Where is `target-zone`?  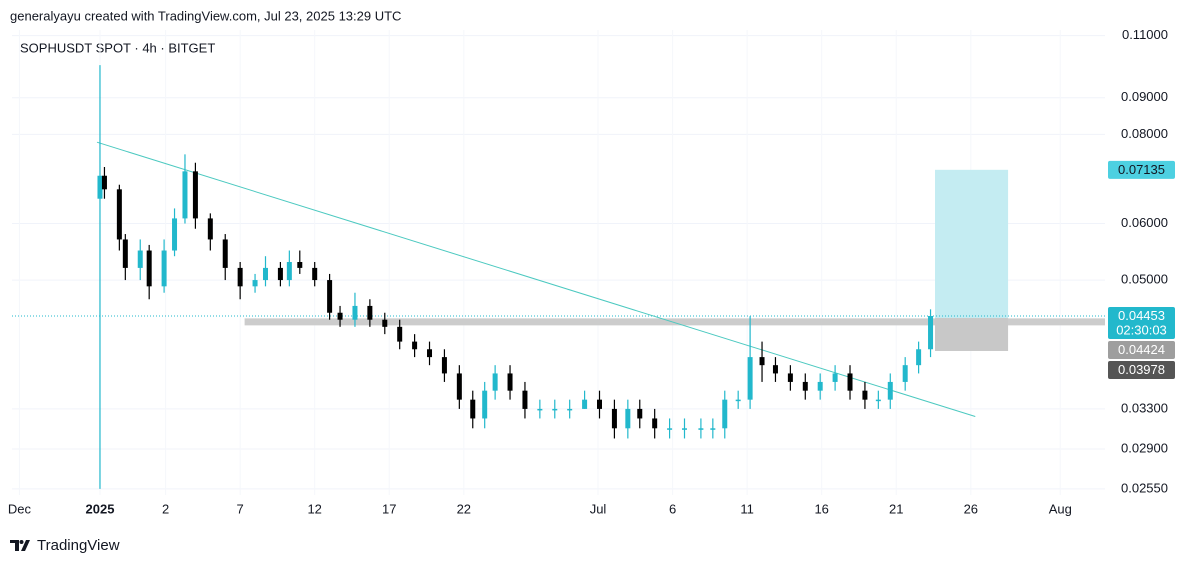
target-zone is located at coordinates (972, 244).